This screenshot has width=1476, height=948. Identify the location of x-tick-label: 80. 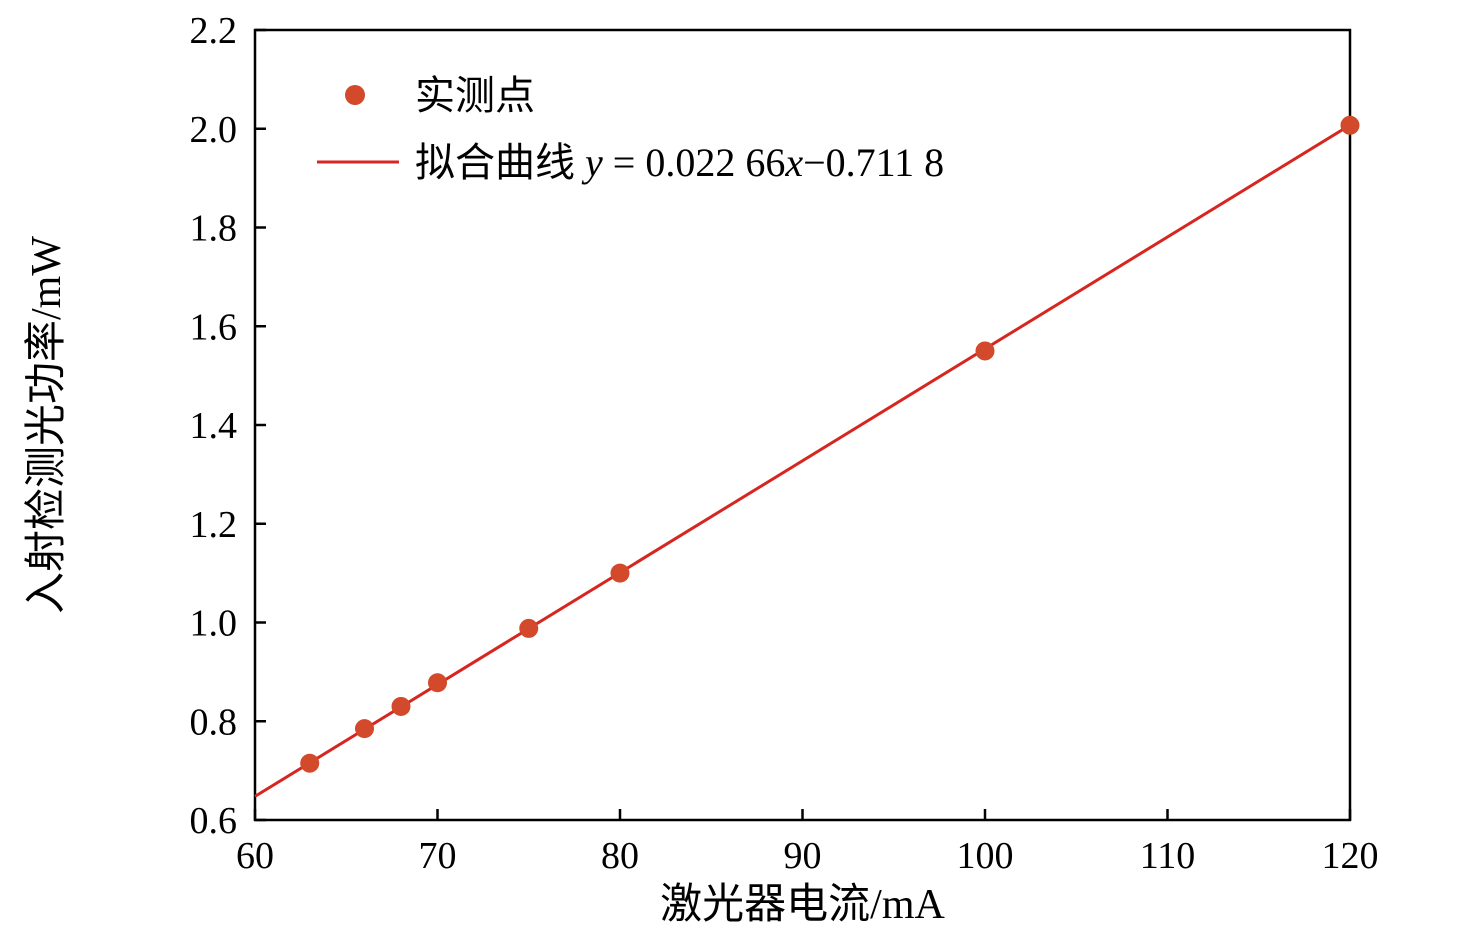
(620, 856).